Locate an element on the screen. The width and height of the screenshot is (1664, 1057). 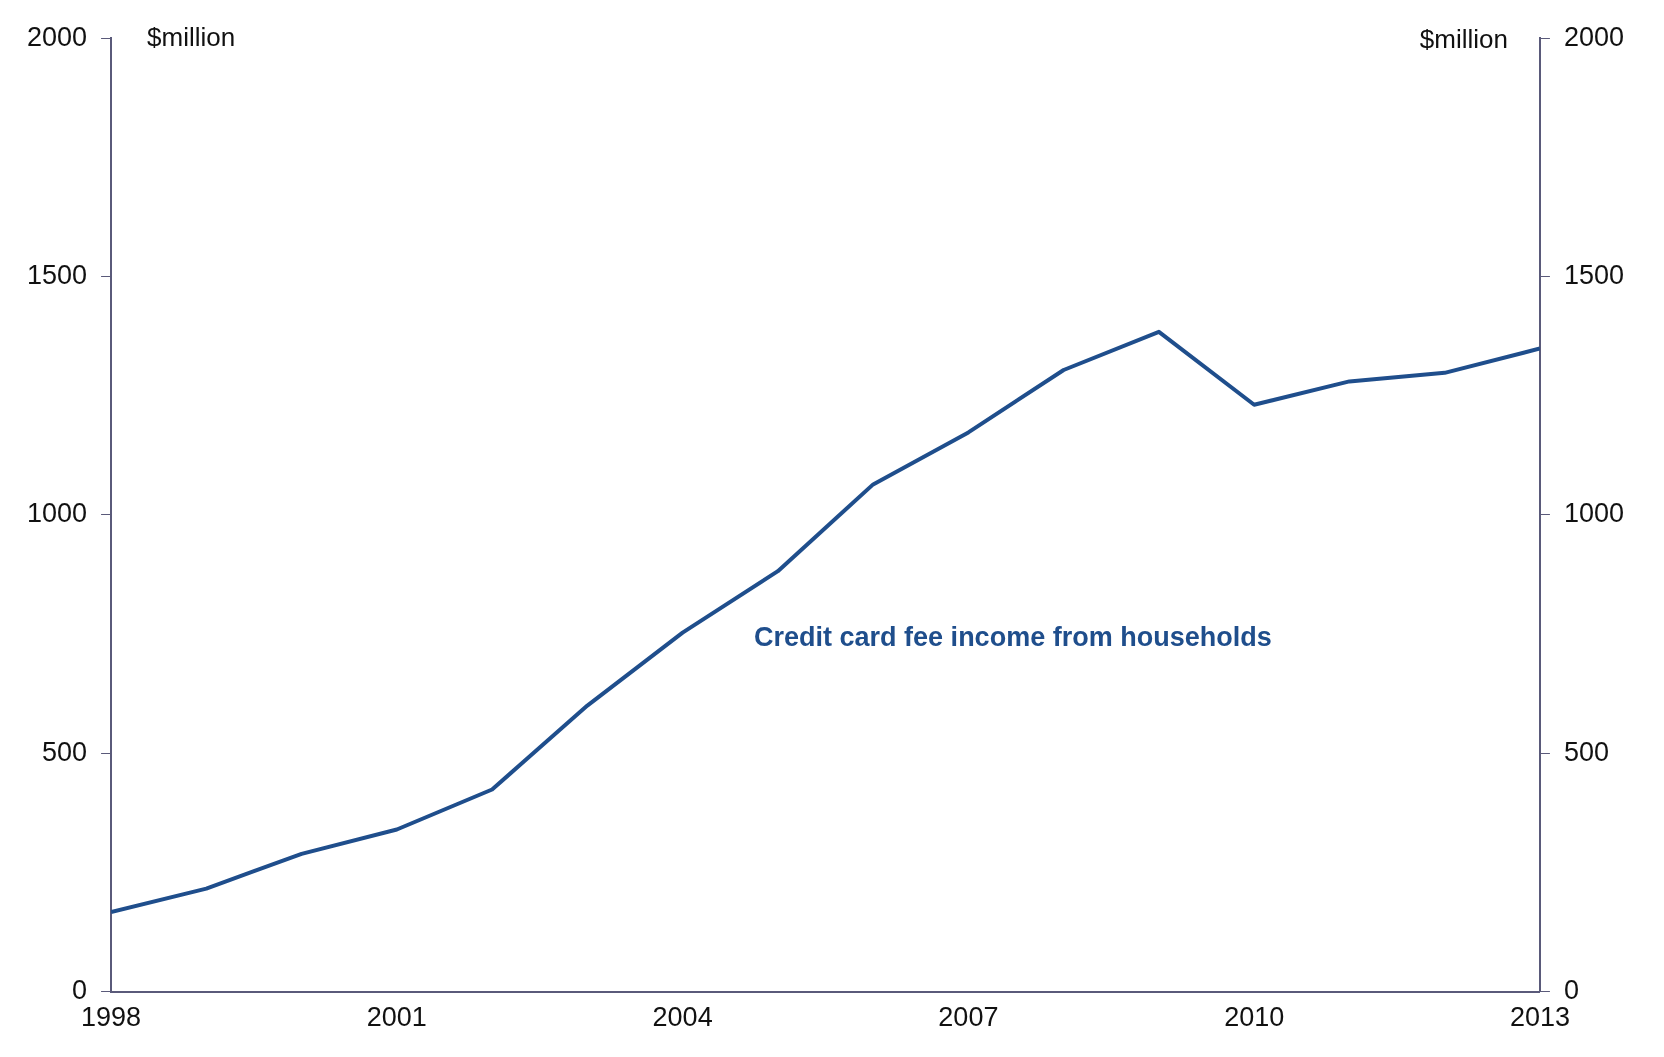
y2-tick-label: 1500 is located at coordinates (1594, 275).